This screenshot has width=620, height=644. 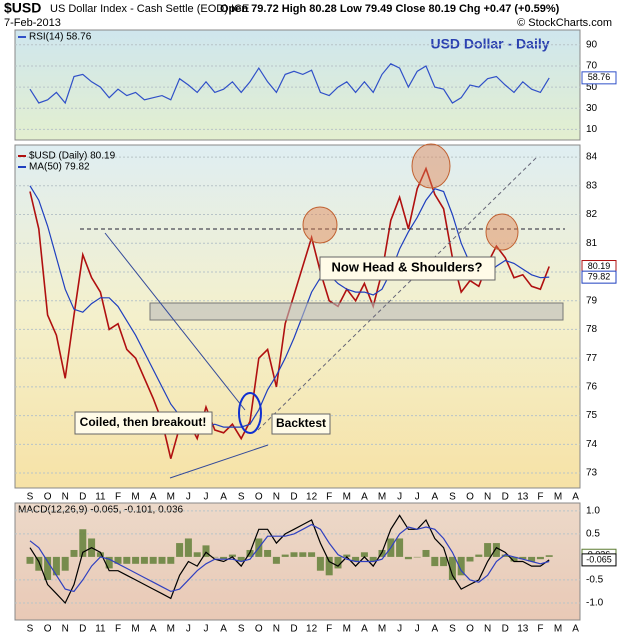 What do you see at coordinates (149, 9) in the screenshot?
I see `instrument-name: US Dollar Index - Cash Settle (EOD) ICE` at bounding box center [149, 9].